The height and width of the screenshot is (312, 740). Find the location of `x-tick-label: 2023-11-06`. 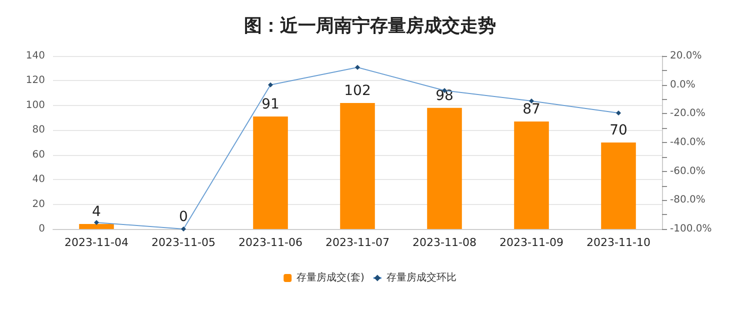

x-tick-label: 2023-11-06 is located at coordinates (270, 242).